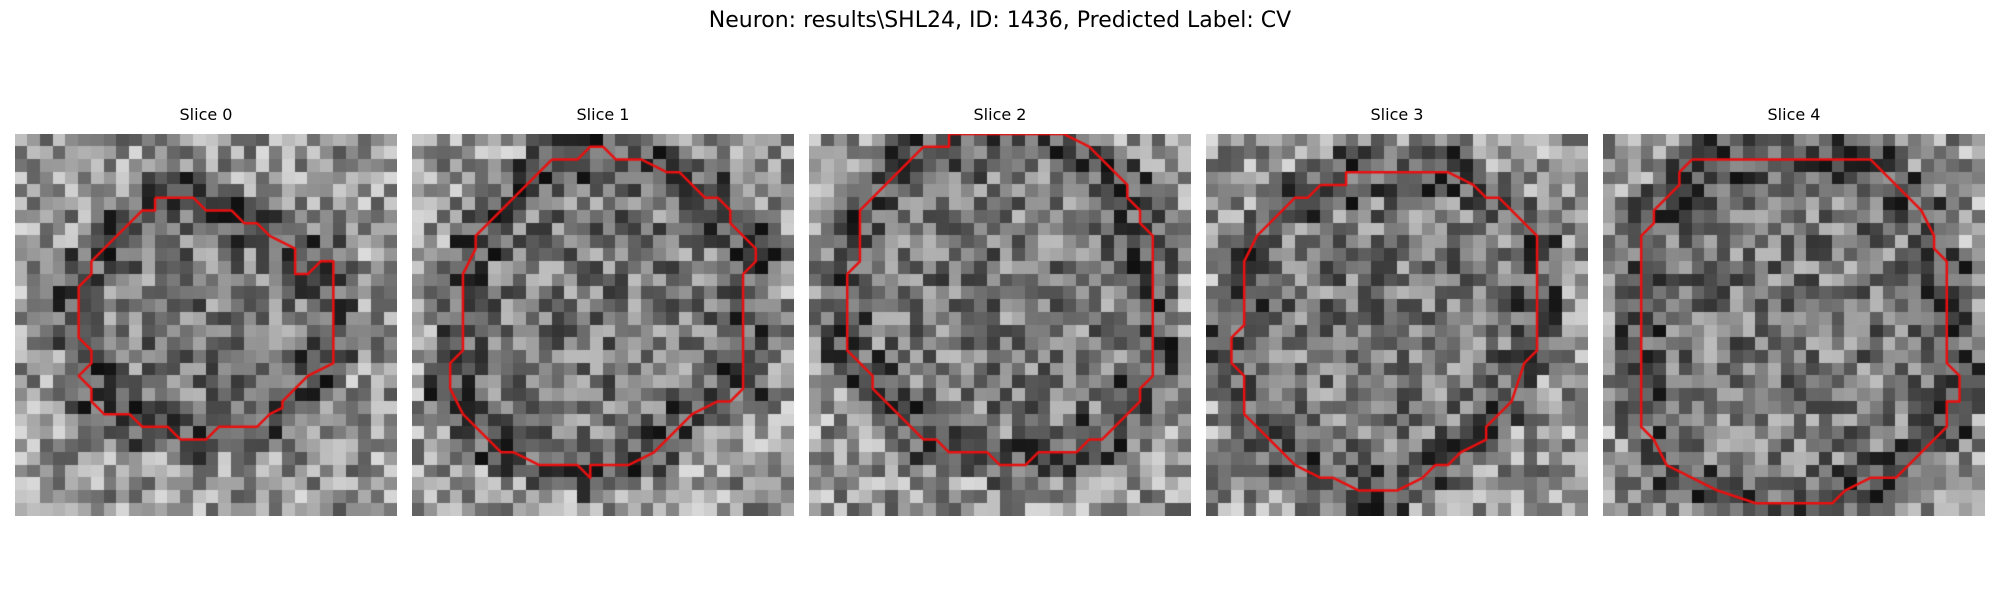  I want to click on slice-title-3: Slice 3, so click(1397, 114).